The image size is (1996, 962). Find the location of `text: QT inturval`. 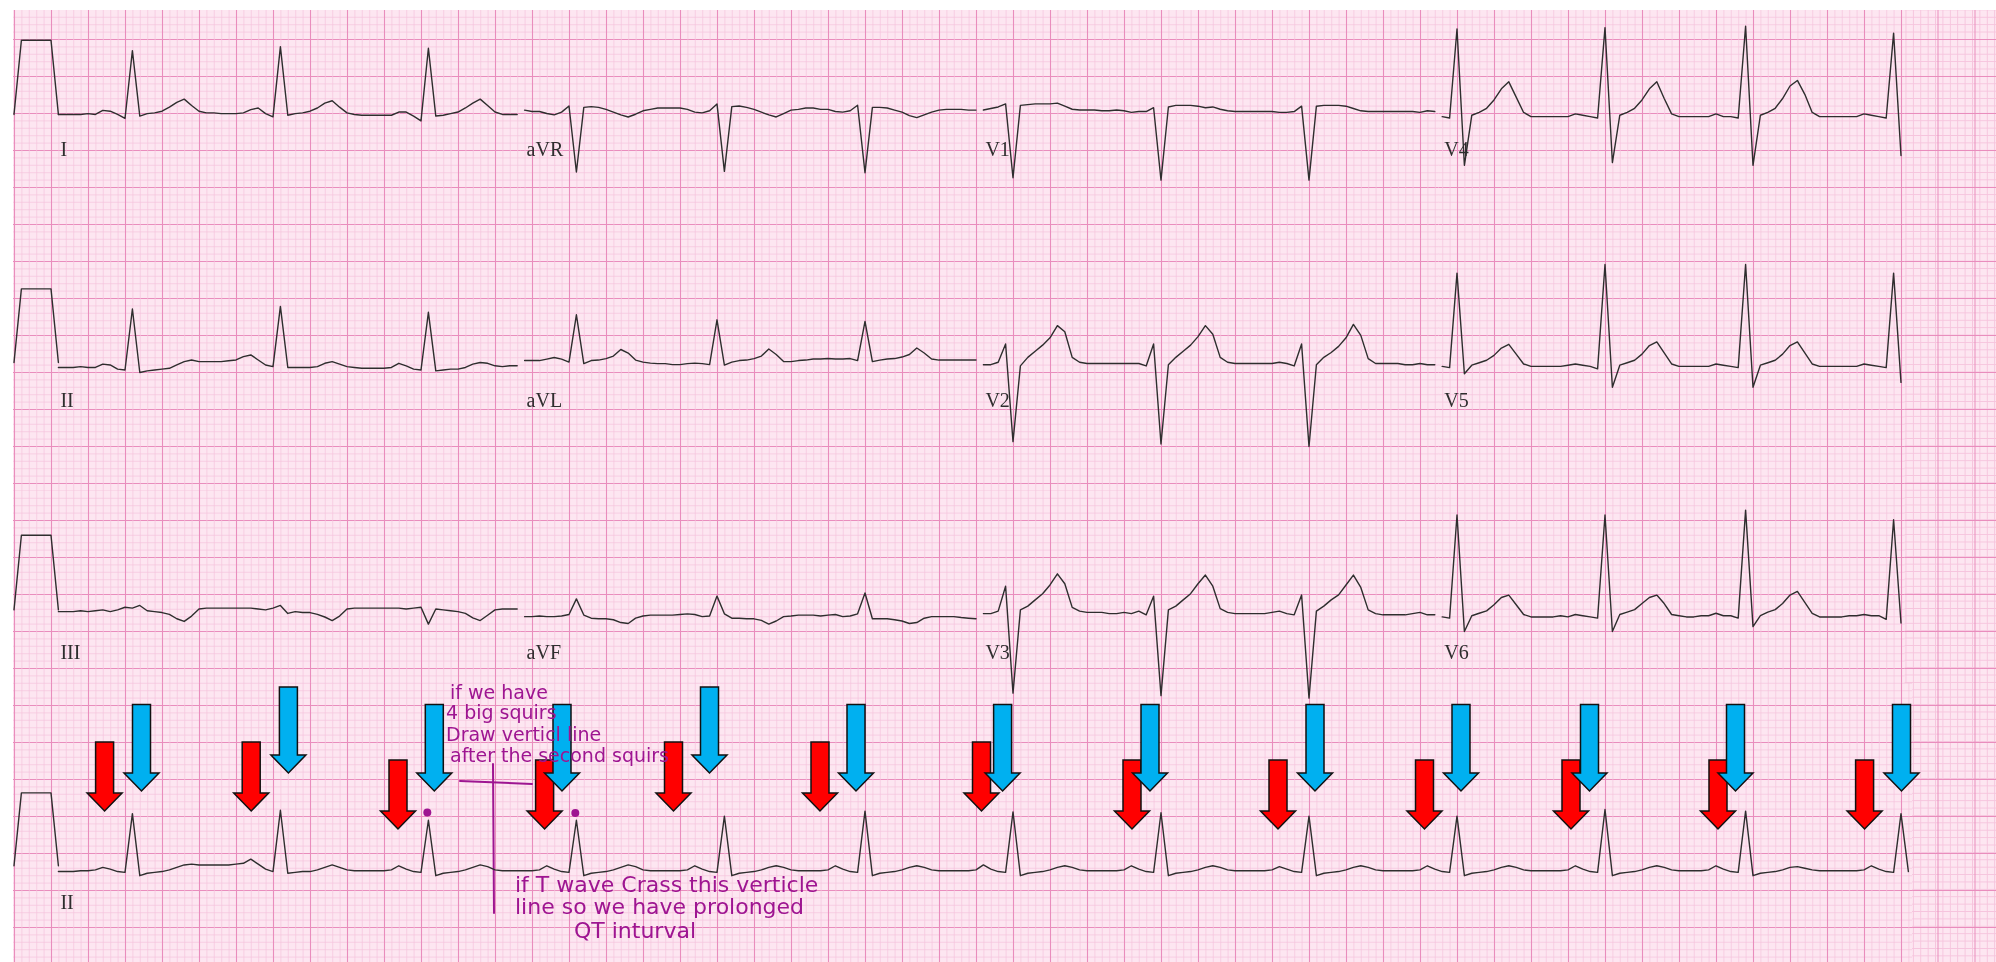

text: QT inturval is located at coordinates (635, 930).